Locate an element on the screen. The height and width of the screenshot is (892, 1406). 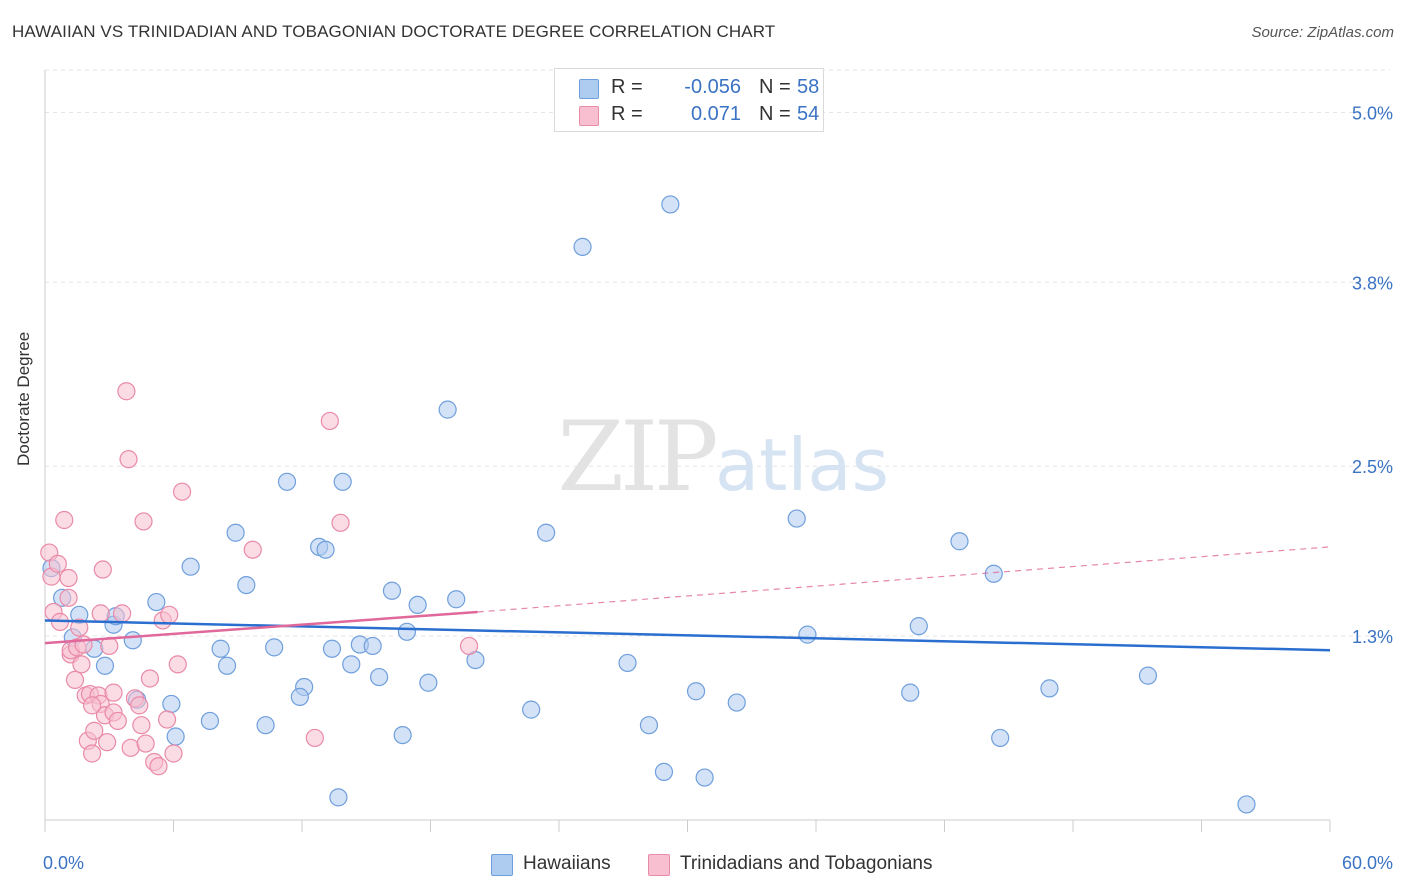
legend-n-value: 54 is located at coordinates (808, 114).